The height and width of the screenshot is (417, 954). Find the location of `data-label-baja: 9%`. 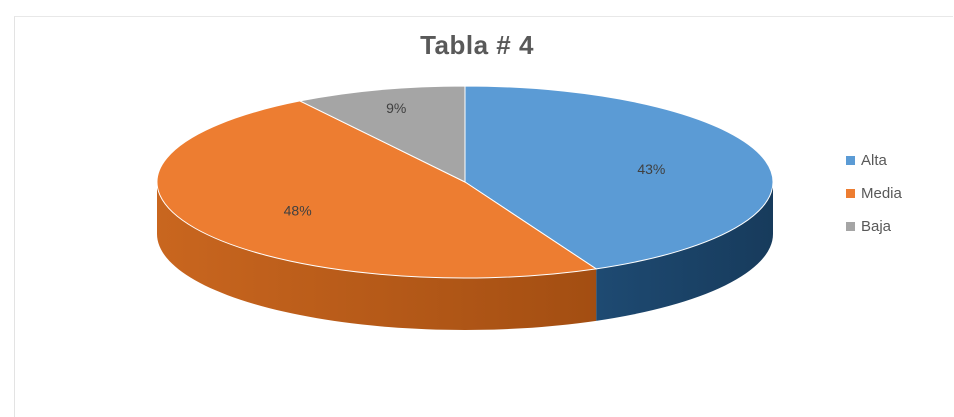

data-label-baja: 9% is located at coordinates (396, 108).